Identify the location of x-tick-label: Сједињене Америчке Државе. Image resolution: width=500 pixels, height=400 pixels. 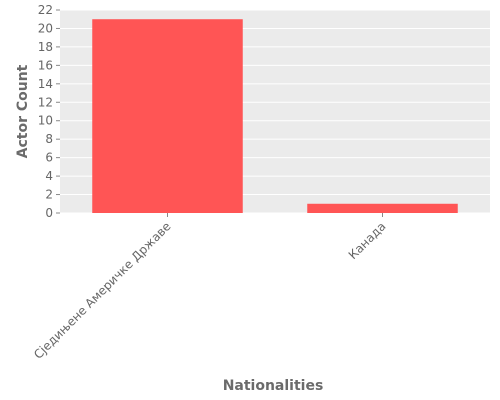
(102, 290).